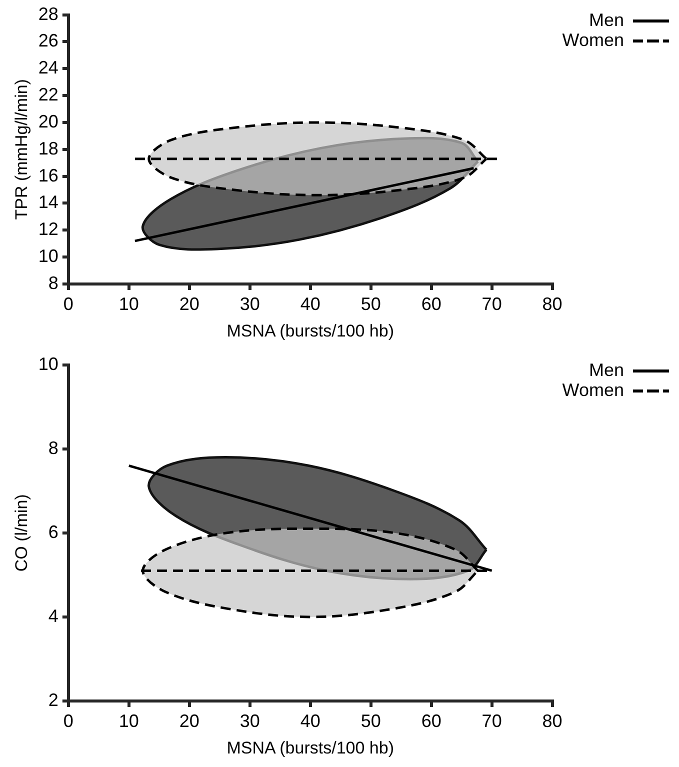  I want to click on y-tick-label: 26, so click(48, 40).